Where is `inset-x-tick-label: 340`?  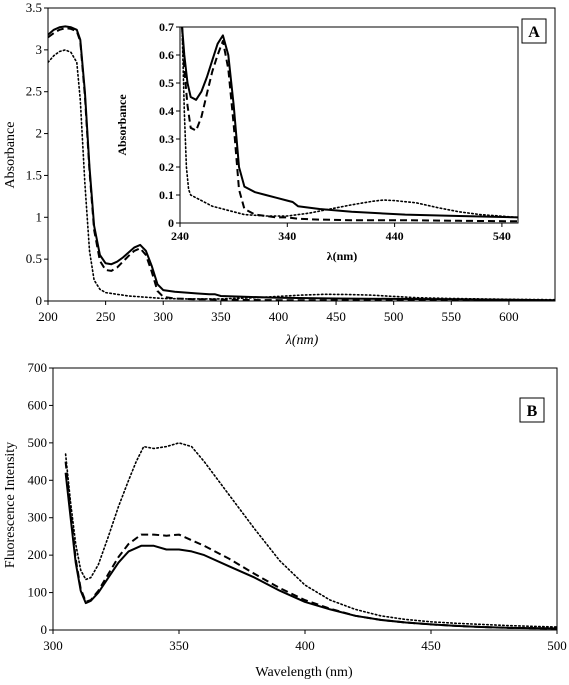
inset-x-tick-label: 340 is located at coordinates (287, 236).